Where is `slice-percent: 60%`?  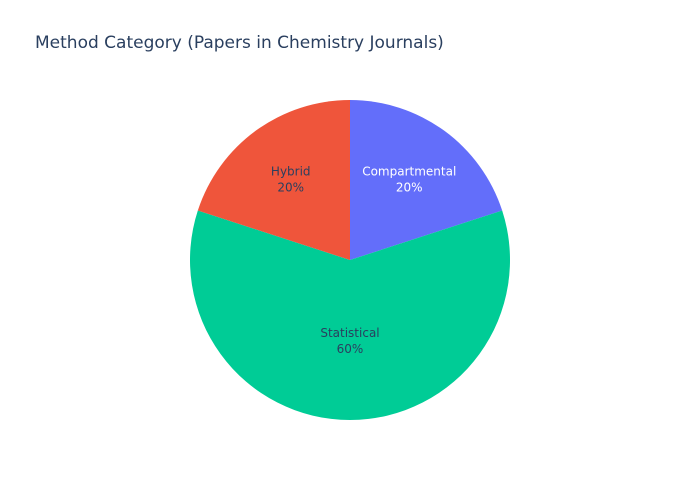
slice-percent: 60% is located at coordinates (350, 349).